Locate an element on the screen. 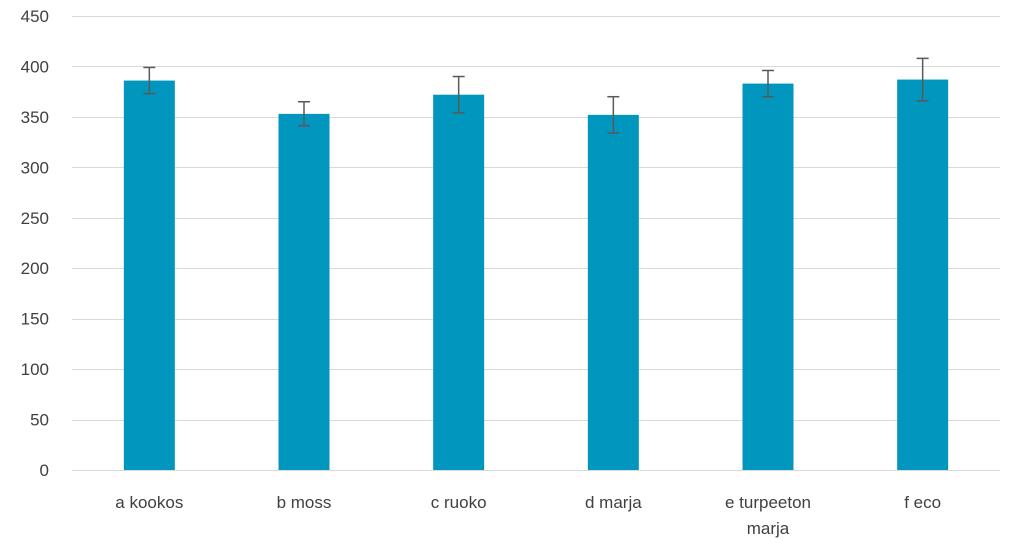  y-tick-label: 450 is located at coordinates (35, 16).